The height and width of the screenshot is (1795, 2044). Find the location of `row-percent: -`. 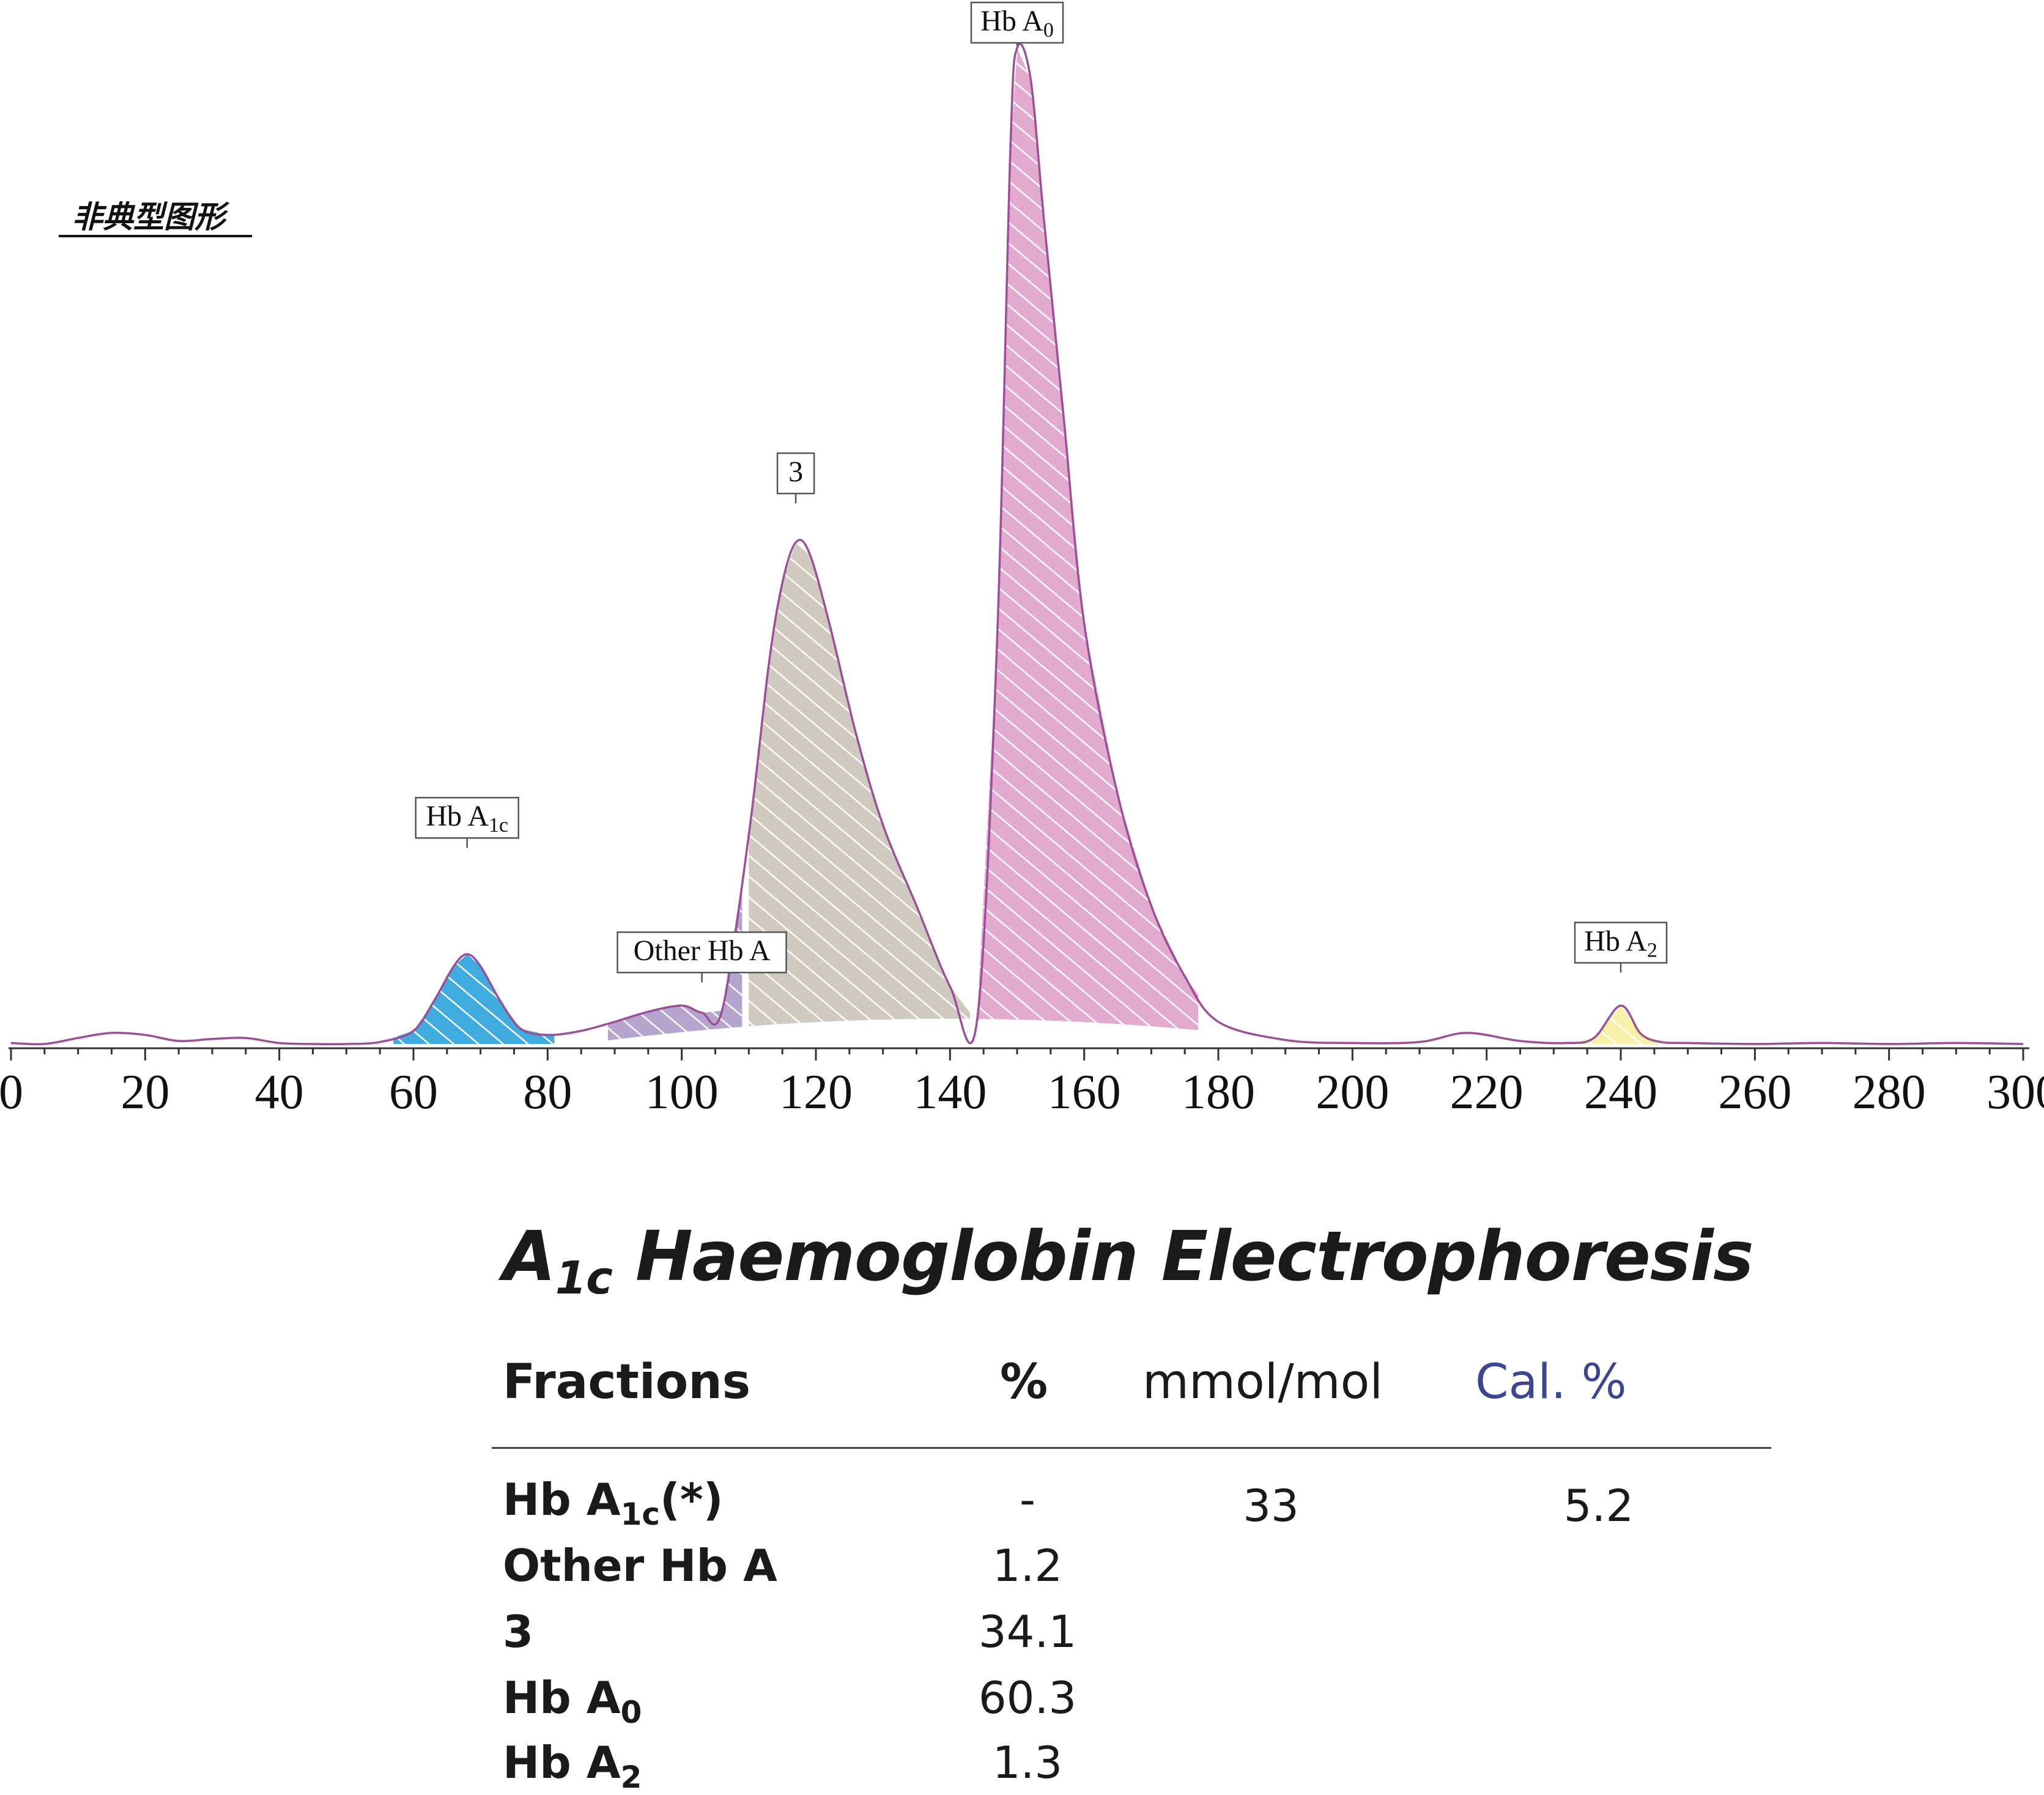

row-percent: - is located at coordinates (1027, 1499).